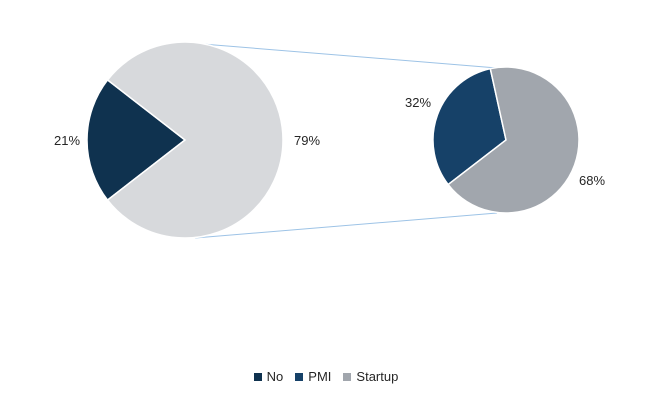 This screenshot has height=406, width=652. I want to click on pie-slice-no, so click(136, 140).